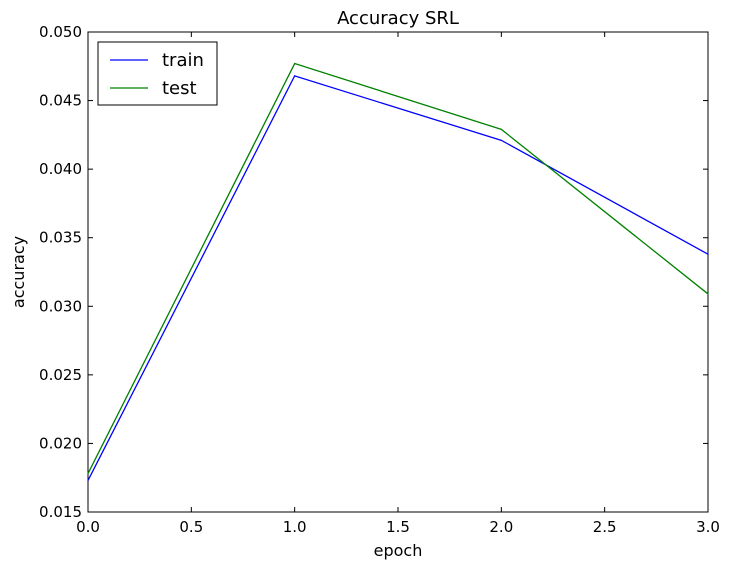 The width and height of the screenshot is (731, 570). Describe the element at coordinates (183, 60) in the screenshot. I see `legend-label-train: train` at that location.